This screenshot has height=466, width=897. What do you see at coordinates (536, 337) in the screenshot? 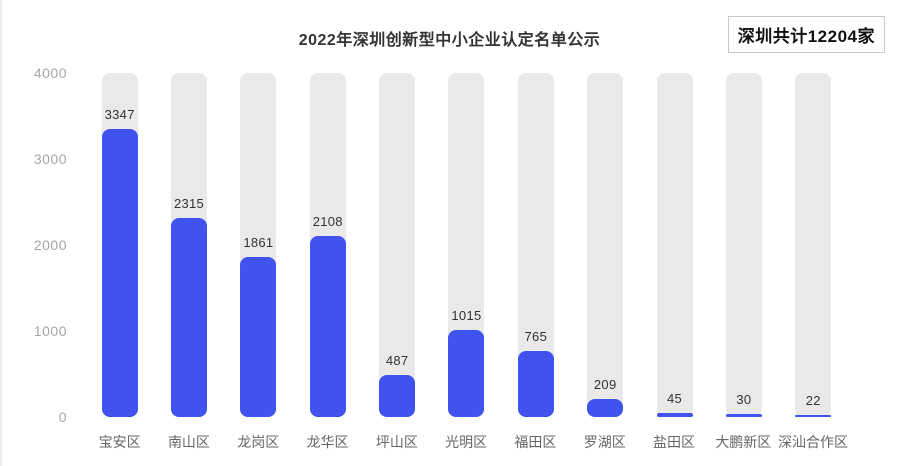
I see `bar-value-label: 765` at bounding box center [536, 337].